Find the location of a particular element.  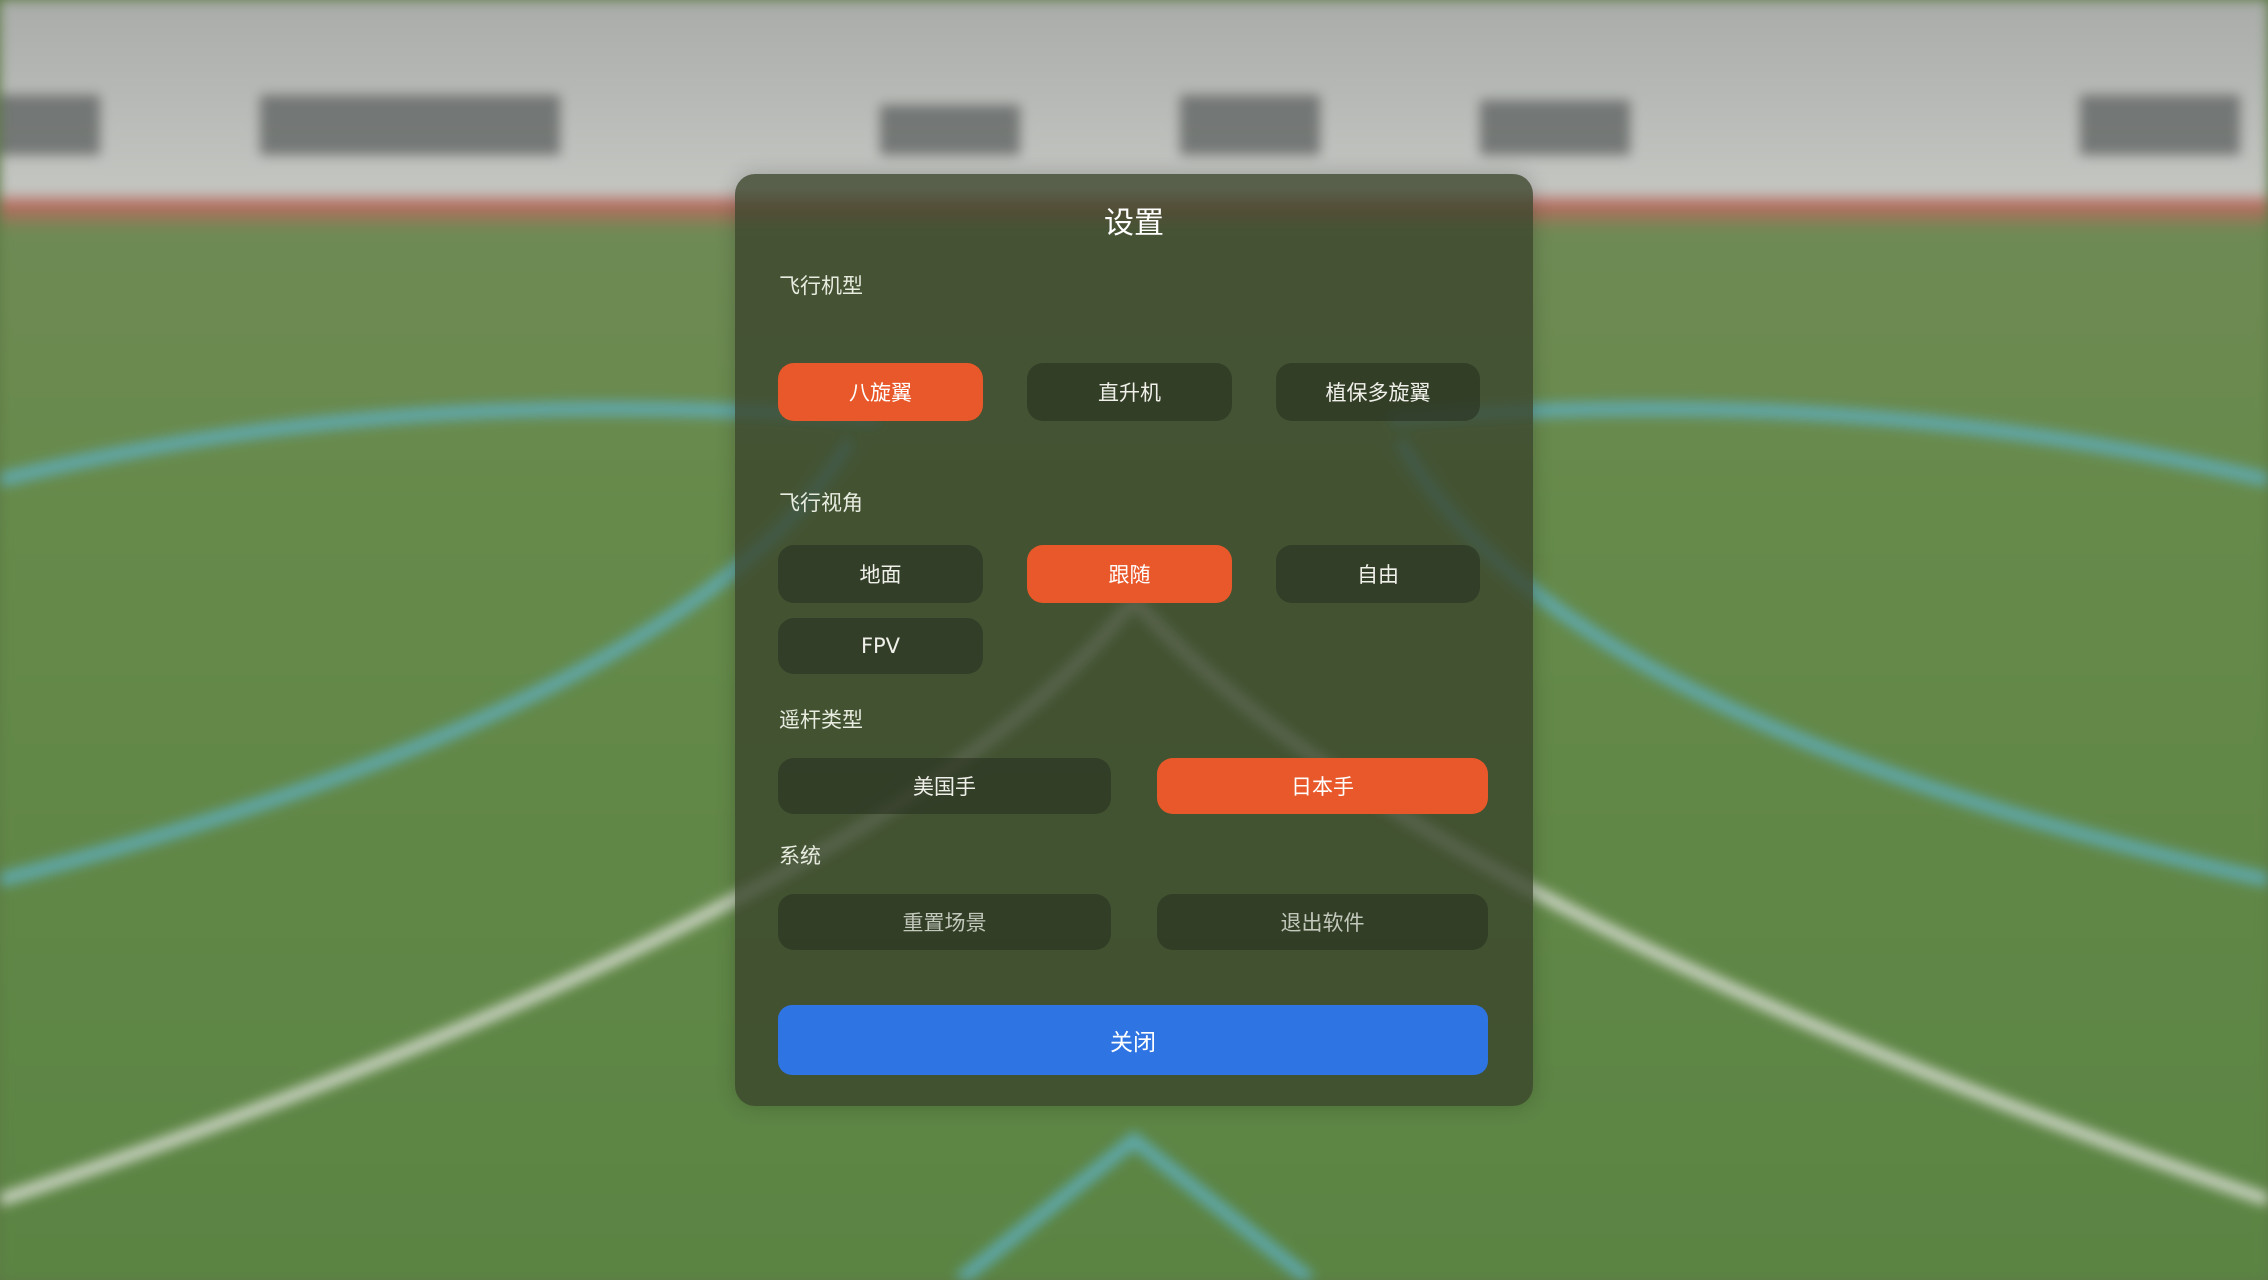

section-label-camera-view: 飞行视角 is located at coordinates (821, 503).